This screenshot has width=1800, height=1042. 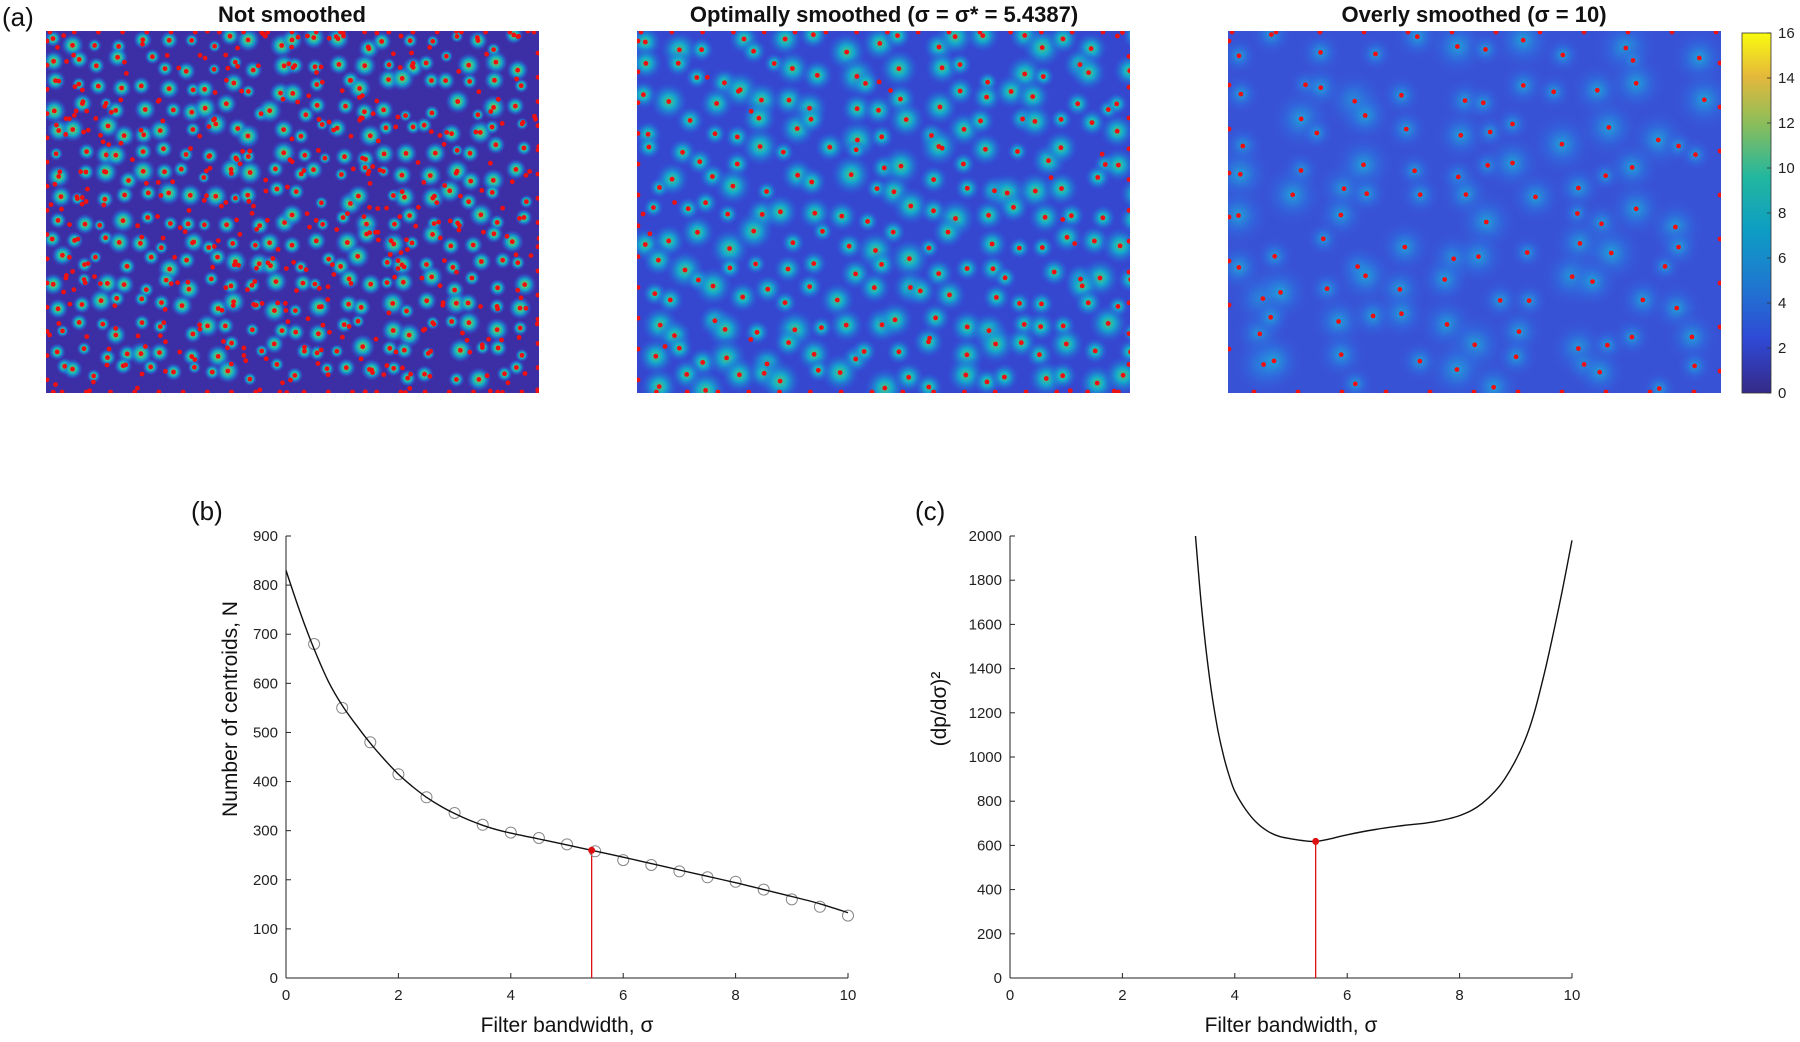 What do you see at coordinates (1781, 213) in the screenshot?
I see `colorbar-ticks: 0 2 4 6 8 10 12 14 16` at bounding box center [1781, 213].